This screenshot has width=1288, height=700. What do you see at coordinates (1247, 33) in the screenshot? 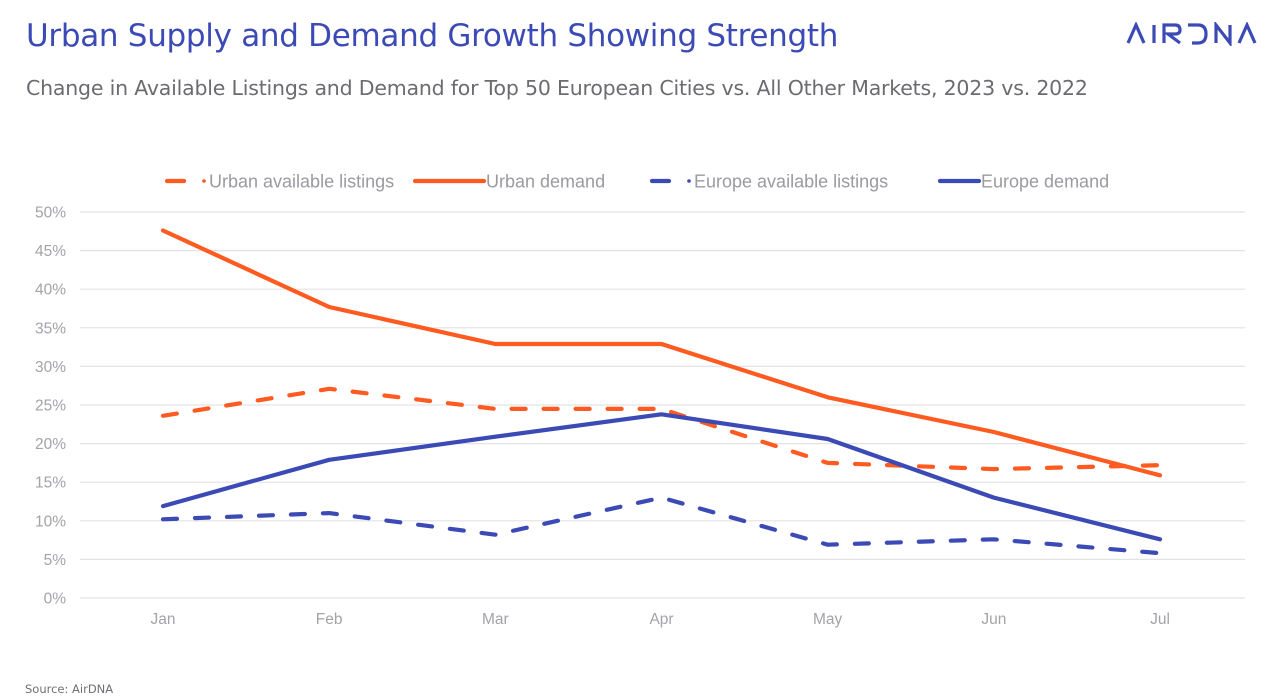
I see `logo-letter-a2` at bounding box center [1247, 33].